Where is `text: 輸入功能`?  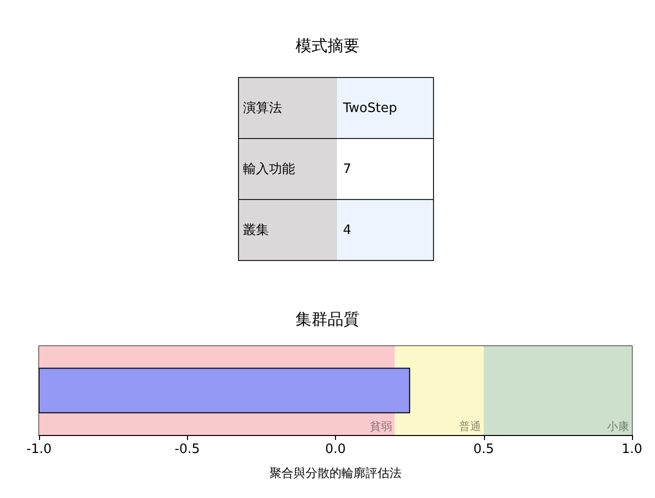
text: 輸入功能 is located at coordinates (287, 169).